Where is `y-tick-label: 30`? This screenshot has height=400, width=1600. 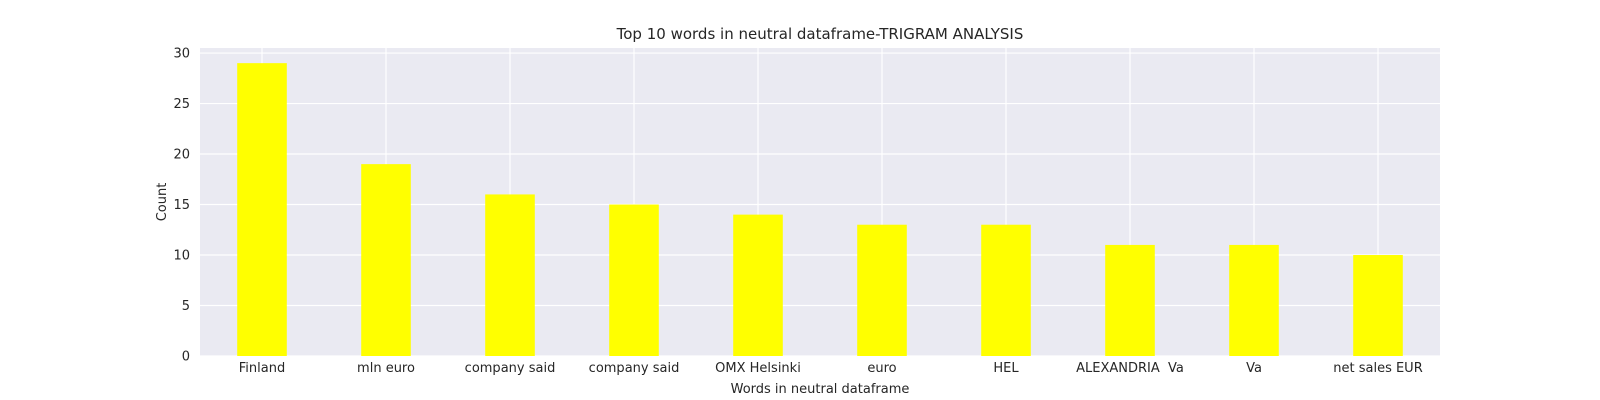 y-tick-label: 30 is located at coordinates (181, 54).